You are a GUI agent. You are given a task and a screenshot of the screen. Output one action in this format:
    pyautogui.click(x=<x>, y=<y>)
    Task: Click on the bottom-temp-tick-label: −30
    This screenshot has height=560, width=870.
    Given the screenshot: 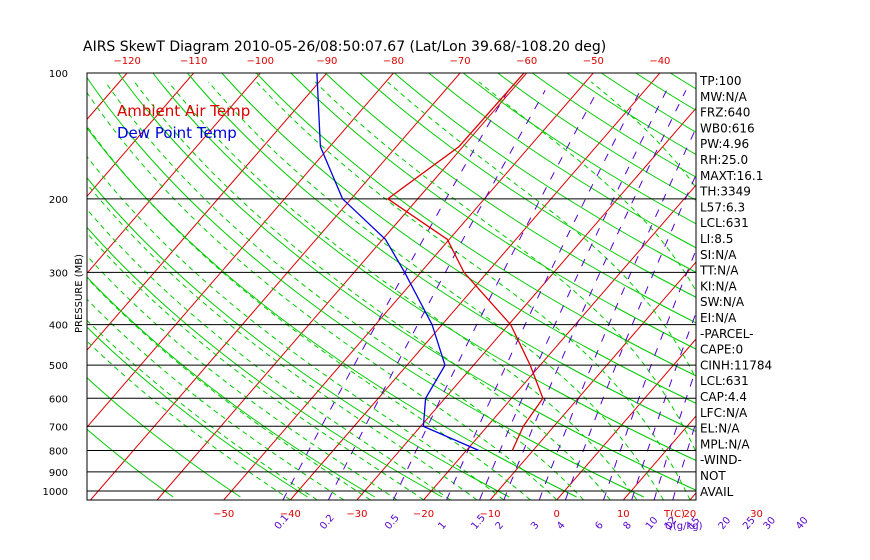 What is the action you would take?
    pyautogui.click(x=356, y=514)
    